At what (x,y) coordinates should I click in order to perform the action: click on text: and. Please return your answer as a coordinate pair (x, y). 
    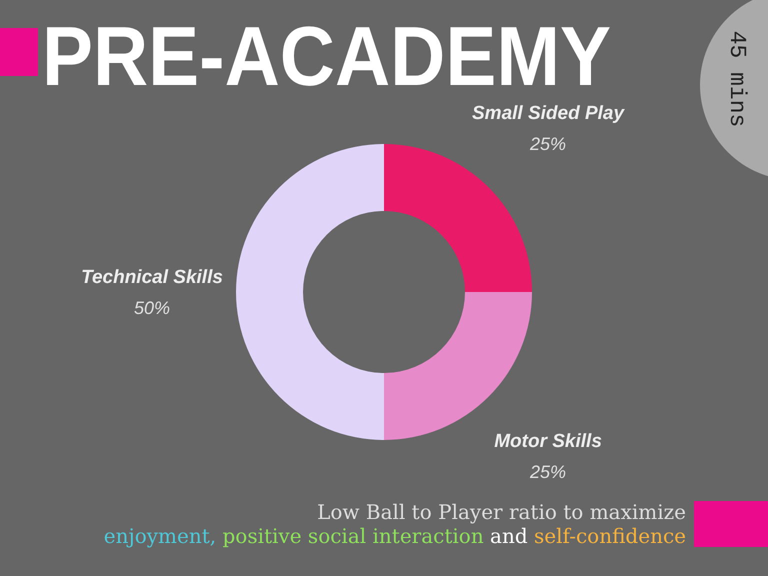
    Looking at the image, I should click on (506, 536).